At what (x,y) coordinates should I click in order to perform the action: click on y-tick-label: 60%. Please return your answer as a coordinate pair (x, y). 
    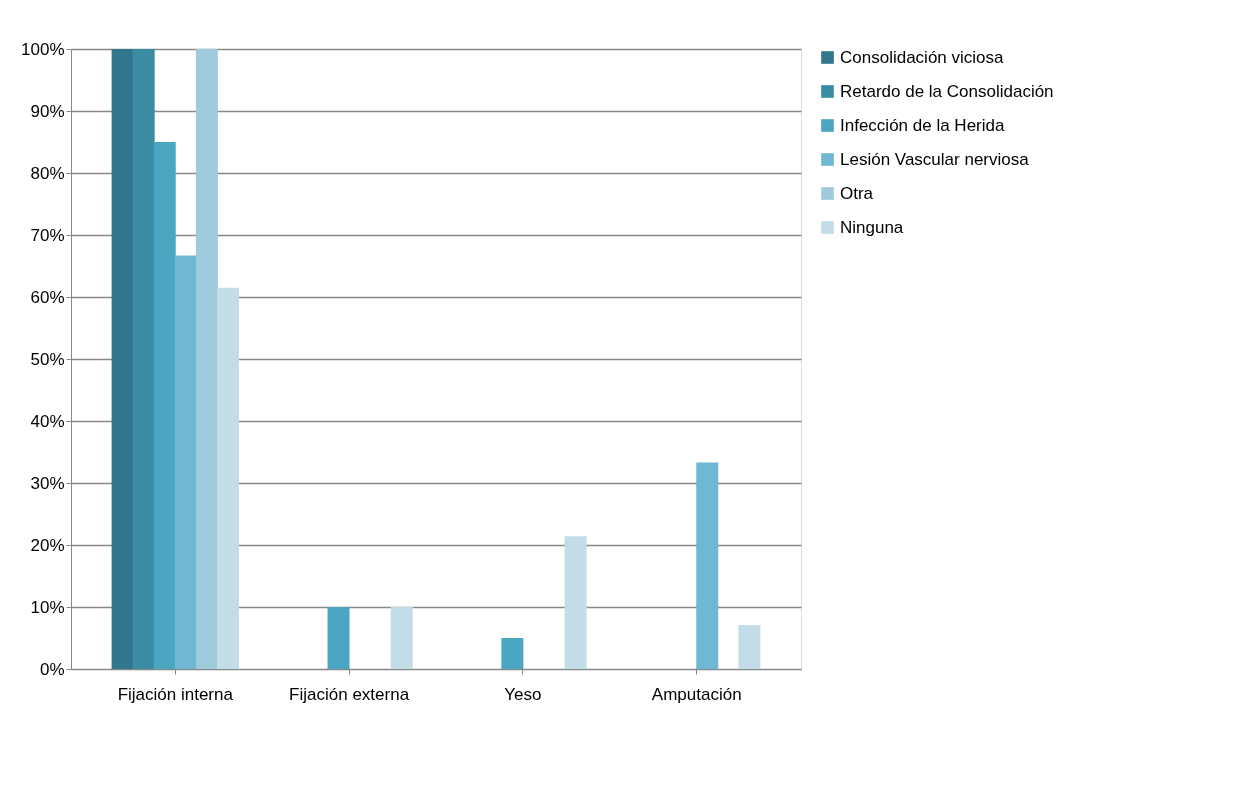
    Looking at the image, I should click on (47, 297).